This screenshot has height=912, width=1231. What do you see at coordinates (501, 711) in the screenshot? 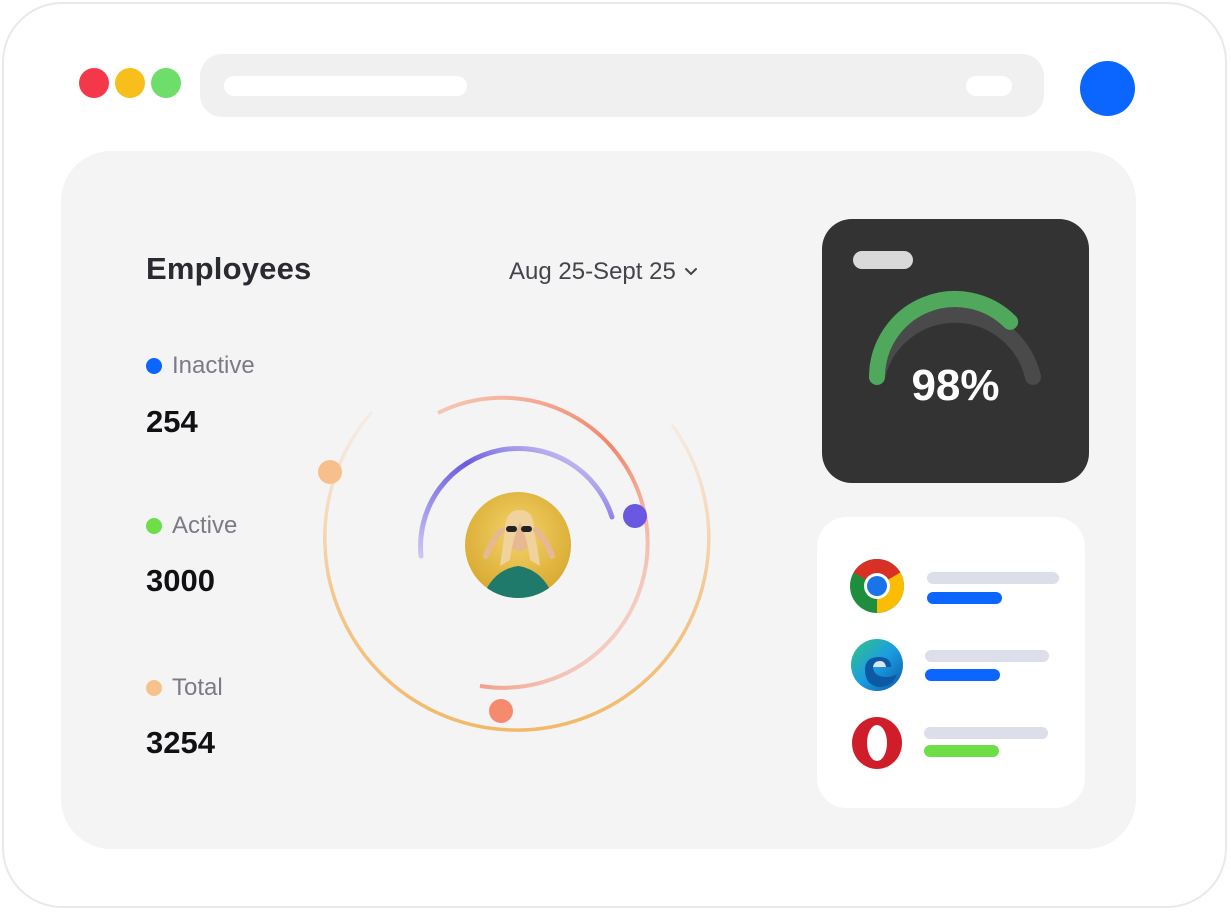
I see `orbit-marker-coral` at bounding box center [501, 711].